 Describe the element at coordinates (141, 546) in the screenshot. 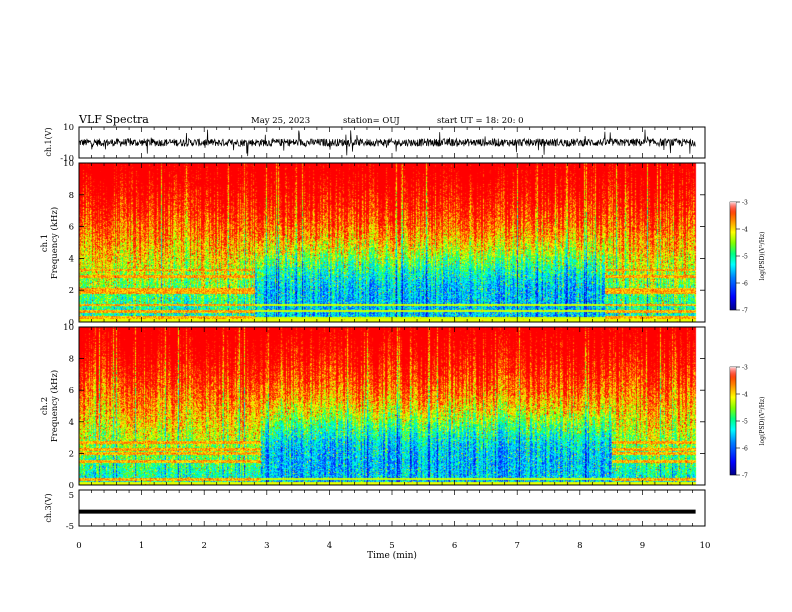

I see `time-tick-label: 1` at that location.